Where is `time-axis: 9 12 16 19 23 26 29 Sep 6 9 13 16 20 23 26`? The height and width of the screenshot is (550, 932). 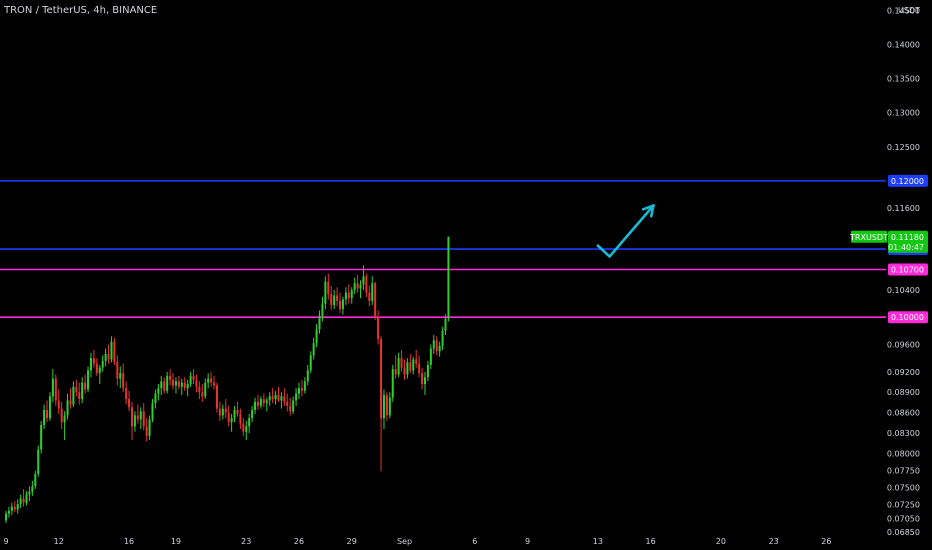 time-axis: 9 12 16 19 23 26 29 Sep 6 9 13 16 20 23 26 is located at coordinates (417, 541).